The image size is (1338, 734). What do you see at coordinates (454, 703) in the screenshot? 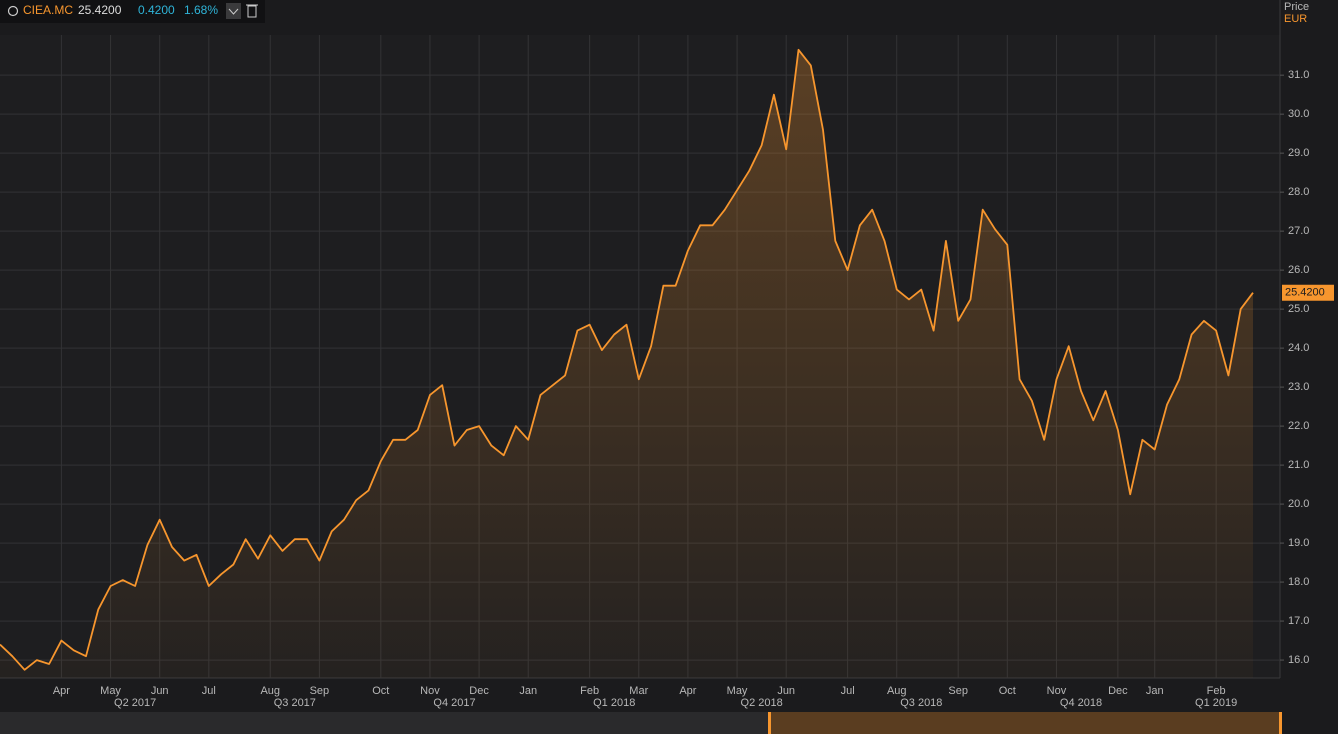
I see `quarter-label: Q4 2017` at bounding box center [454, 703].